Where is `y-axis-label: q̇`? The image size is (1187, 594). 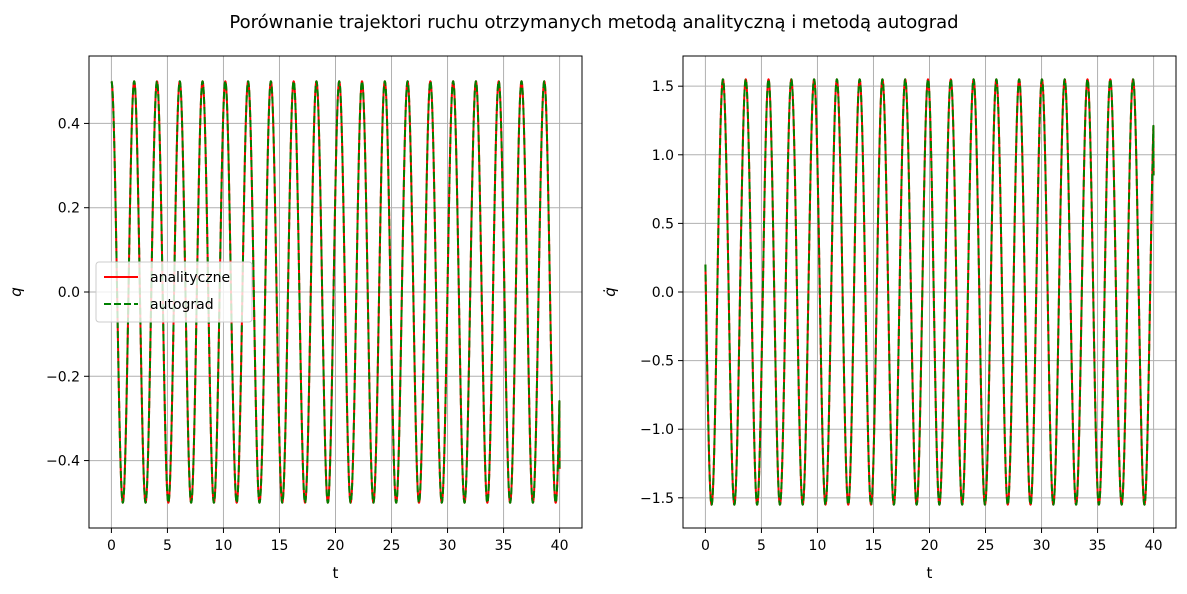
y-axis-label: q̇ is located at coordinates (610, 292).